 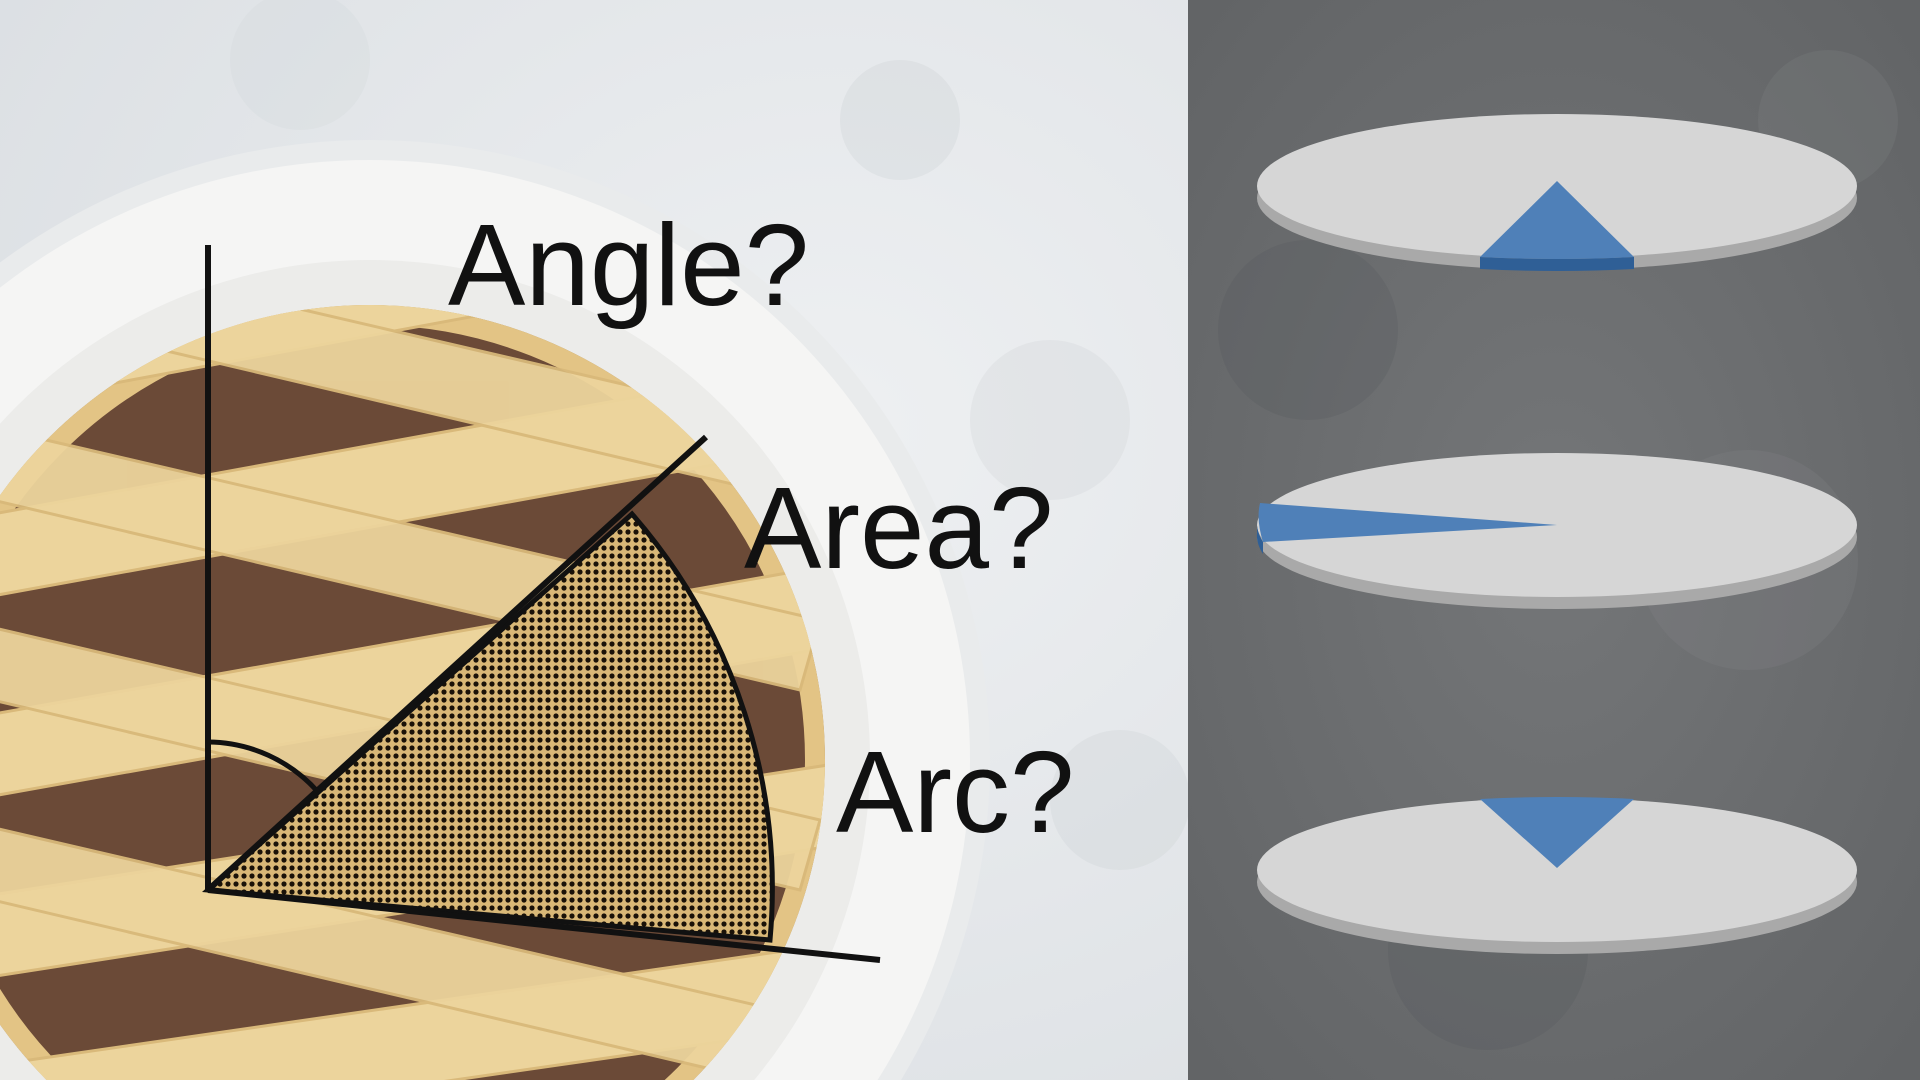 I want to click on angle-label: Angle?, so click(x=628, y=265).